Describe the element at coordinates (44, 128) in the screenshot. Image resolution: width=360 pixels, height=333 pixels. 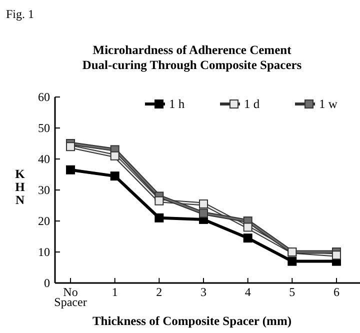
I see `y-tick-label: 50` at that location.